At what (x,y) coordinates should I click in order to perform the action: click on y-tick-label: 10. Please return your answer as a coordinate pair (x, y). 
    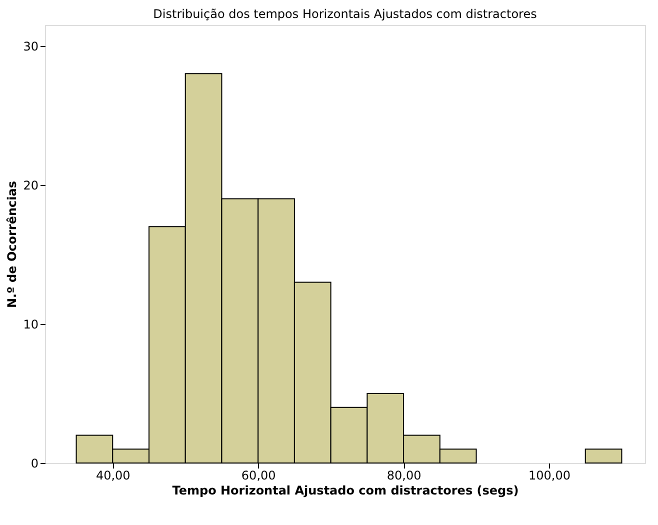
    Looking at the image, I should click on (30, 324).